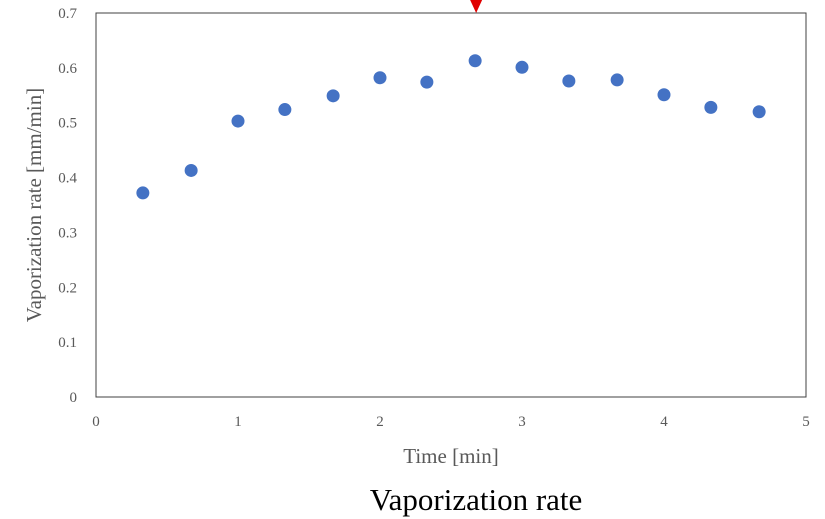 Image resolution: width=825 pixels, height=519 pixels. What do you see at coordinates (67, 233) in the screenshot?
I see `y-tick-label: 0.3` at bounding box center [67, 233].